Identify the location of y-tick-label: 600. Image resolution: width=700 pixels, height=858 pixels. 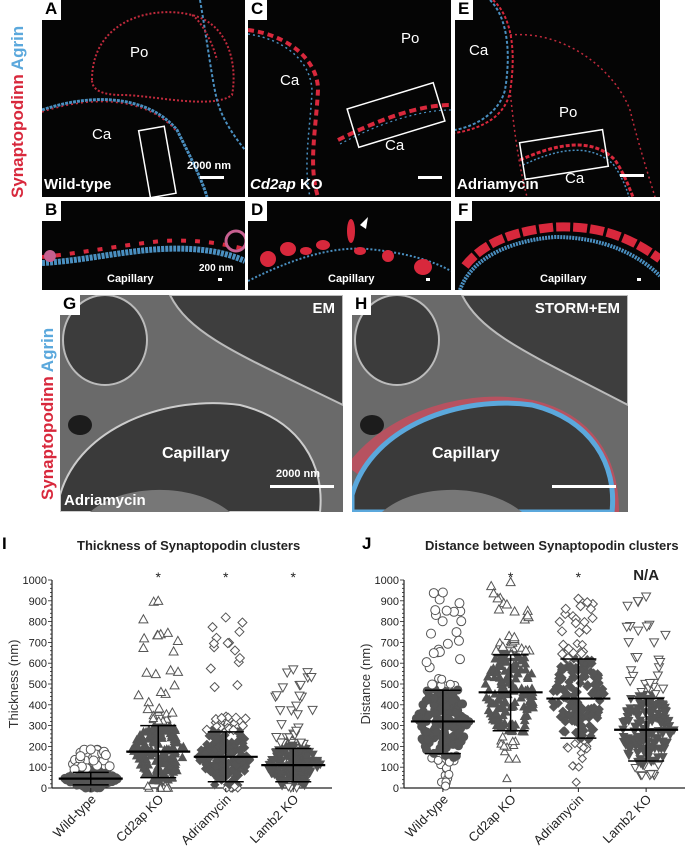
(38, 664).